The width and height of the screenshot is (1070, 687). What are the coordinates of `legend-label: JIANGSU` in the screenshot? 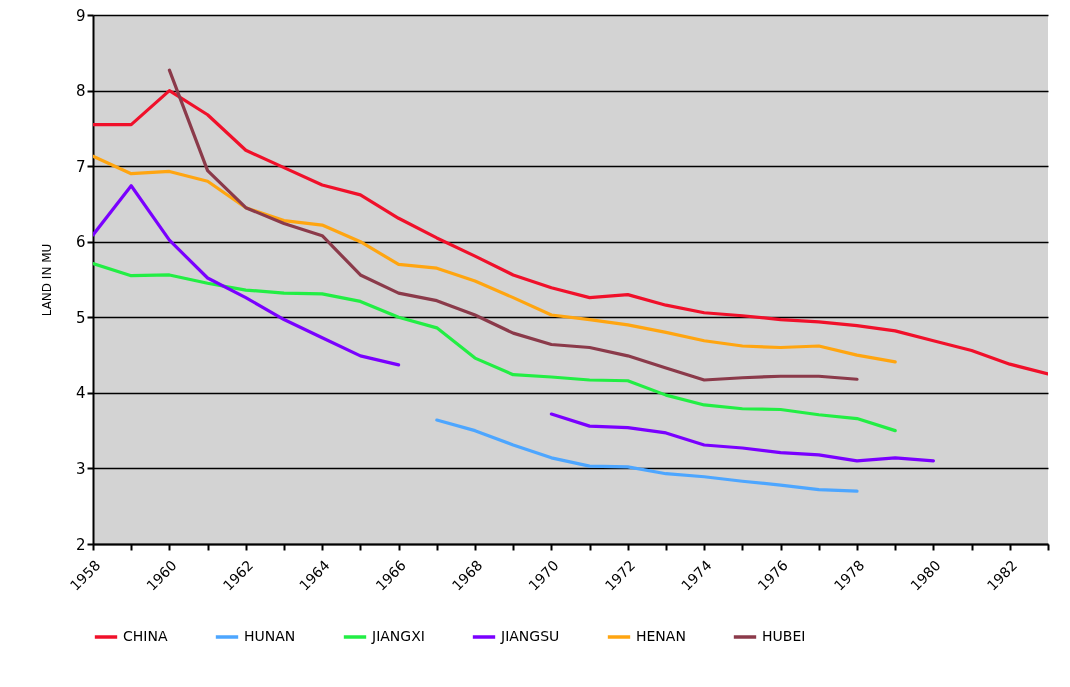 It's located at (530, 636).